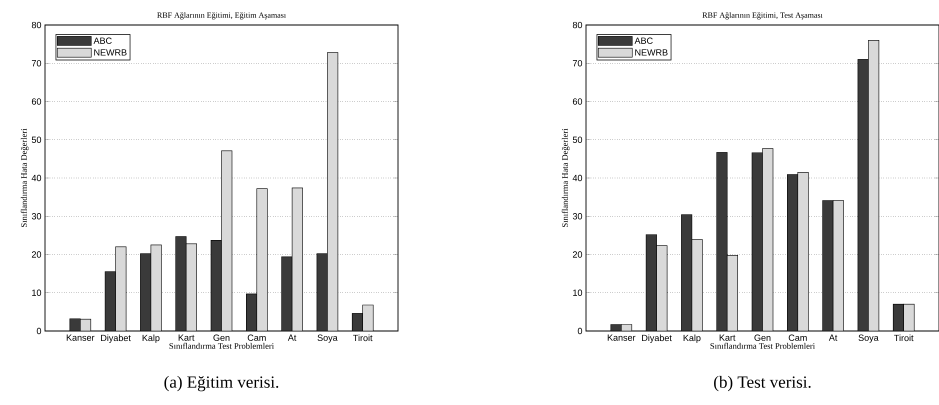  I want to click on chart-title: RBF Ağlarının Eğitimi, Eğitim Aşaması, so click(221, 16).